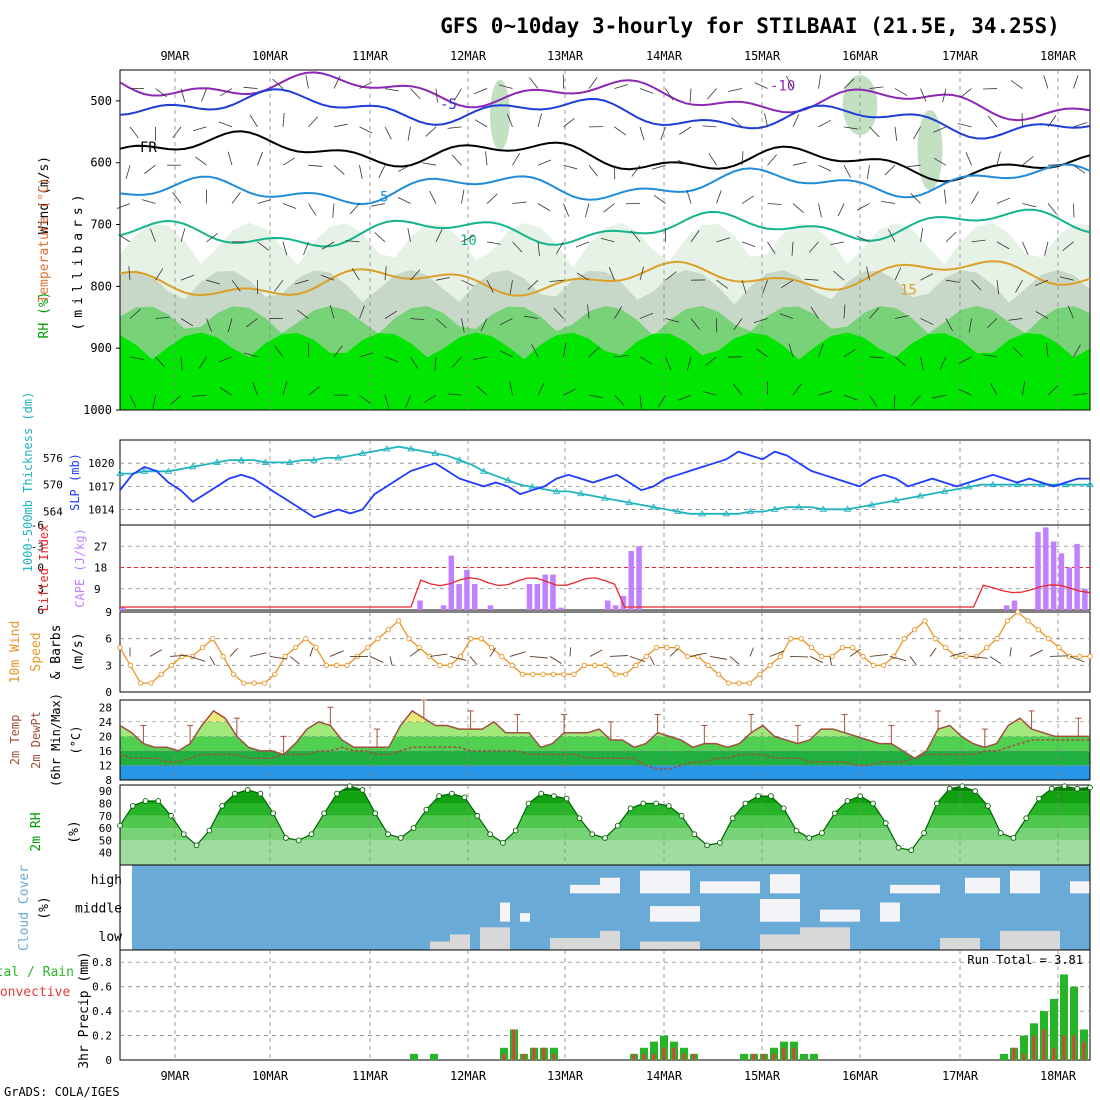  What do you see at coordinates (605, 96) in the screenshot?
I see `temp-contour--10` at bounding box center [605, 96].